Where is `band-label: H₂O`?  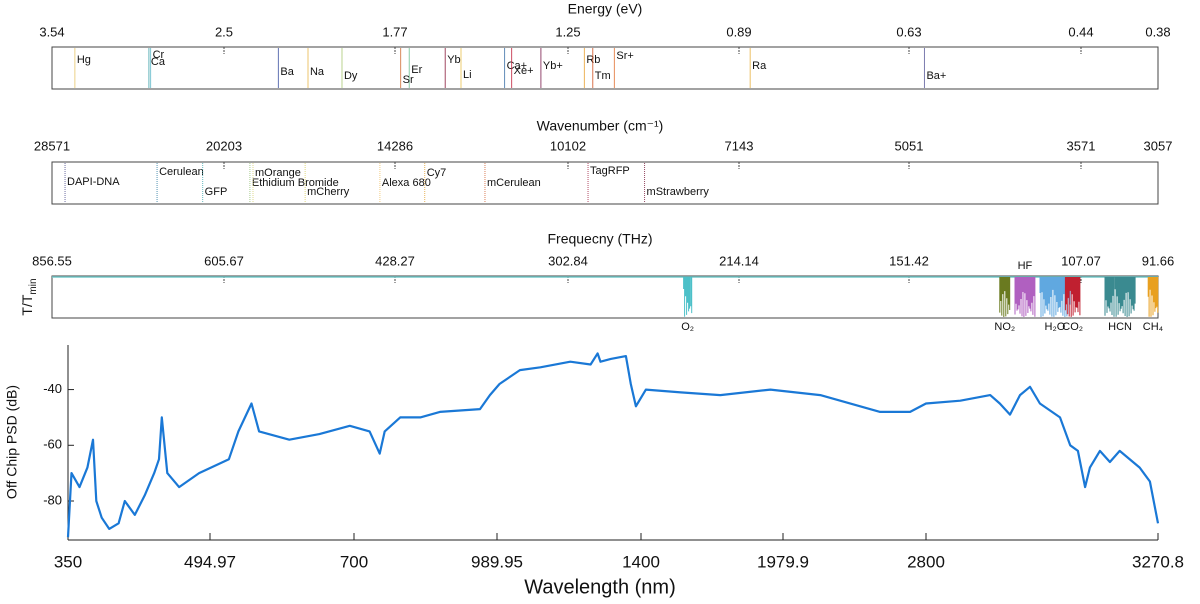
band-label: H₂O is located at coordinates (1055, 327).